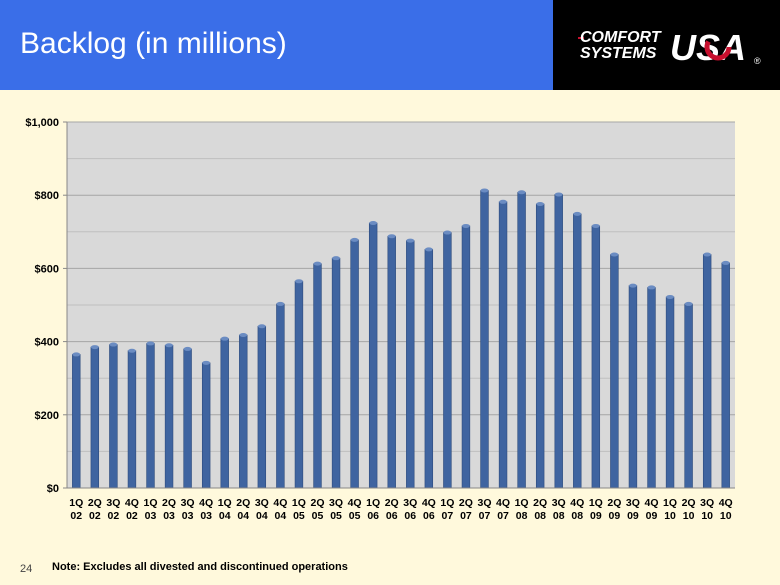  I want to click on y-axis: $0 $200 $400 $600 $800 $1,000, so click(46, 306).